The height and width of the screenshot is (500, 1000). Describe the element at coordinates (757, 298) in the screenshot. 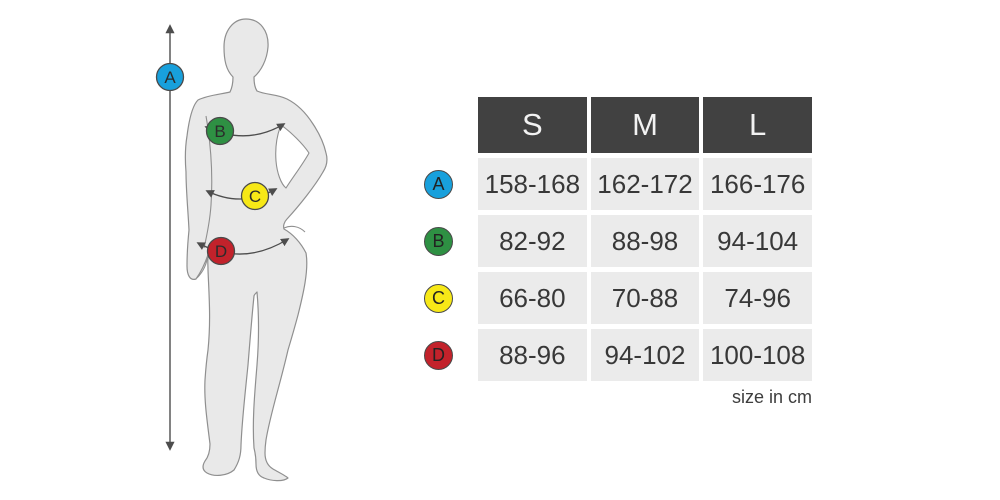

I see `cell-waist-l: 74-96` at that location.